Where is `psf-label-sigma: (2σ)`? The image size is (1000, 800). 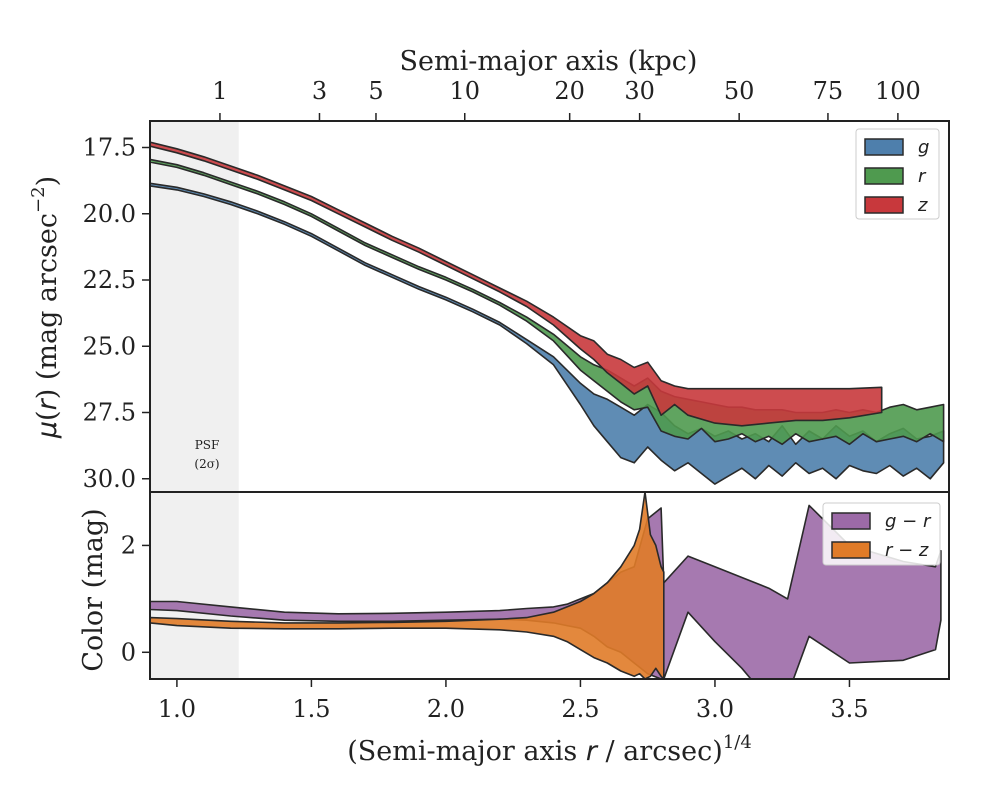 psf-label-sigma: (2σ) is located at coordinates (206, 464).